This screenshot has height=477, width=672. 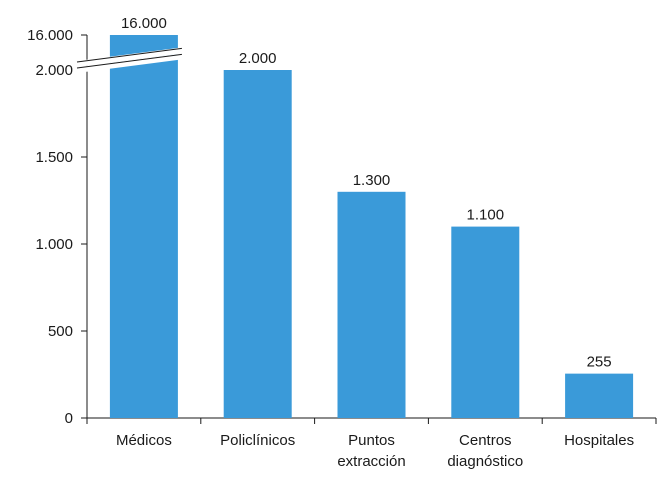 What do you see at coordinates (257, 440) in the screenshot?
I see `category-label: Policlínicos` at bounding box center [257, 440].